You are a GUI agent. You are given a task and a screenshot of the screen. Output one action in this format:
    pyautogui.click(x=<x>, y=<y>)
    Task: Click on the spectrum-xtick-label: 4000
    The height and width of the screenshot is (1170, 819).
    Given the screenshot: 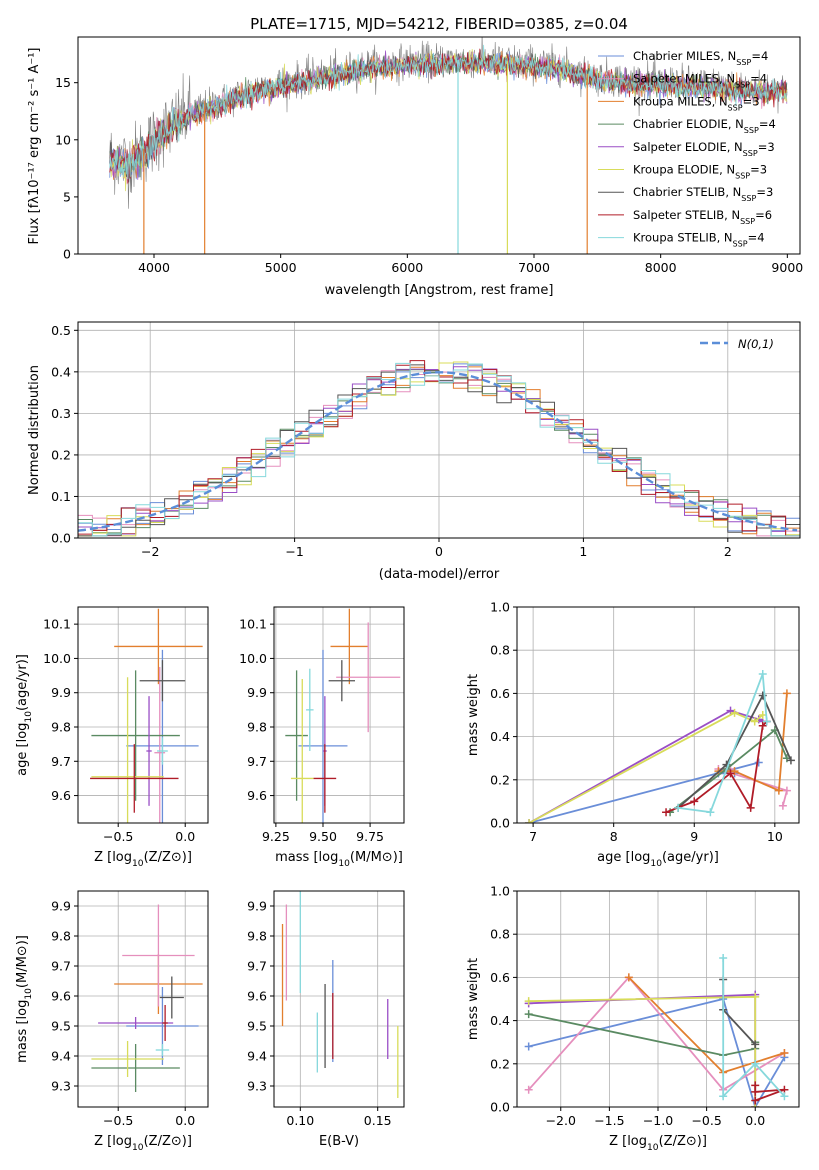 What is the action you would take?
    pyautogui.click(x=154, y=267)
    